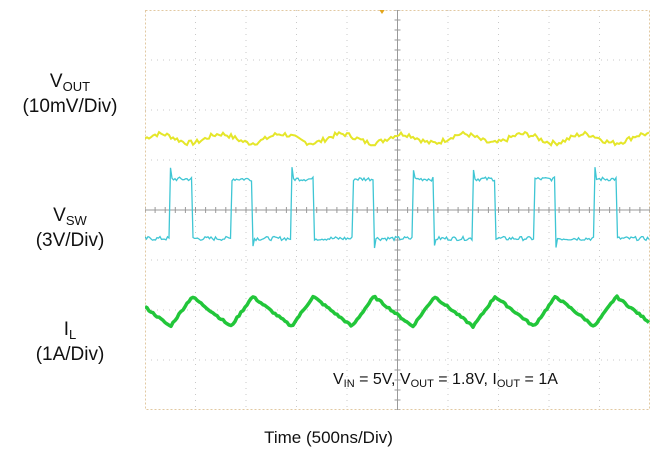  I want to click on il-trace, so click(397, 311).